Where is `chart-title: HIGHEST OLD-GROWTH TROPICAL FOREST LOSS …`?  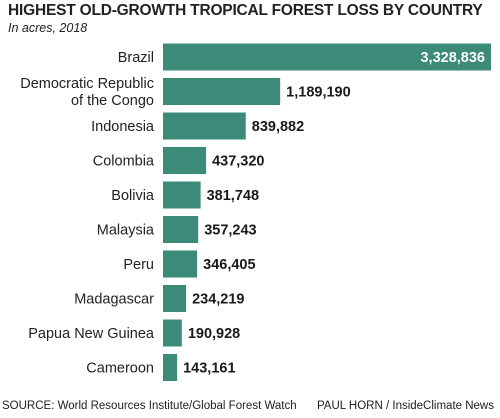 chart-title: HIGHEST OLD-GROWTH TROPICAL FOREST LOSS … is located at coordinates (245, 10).